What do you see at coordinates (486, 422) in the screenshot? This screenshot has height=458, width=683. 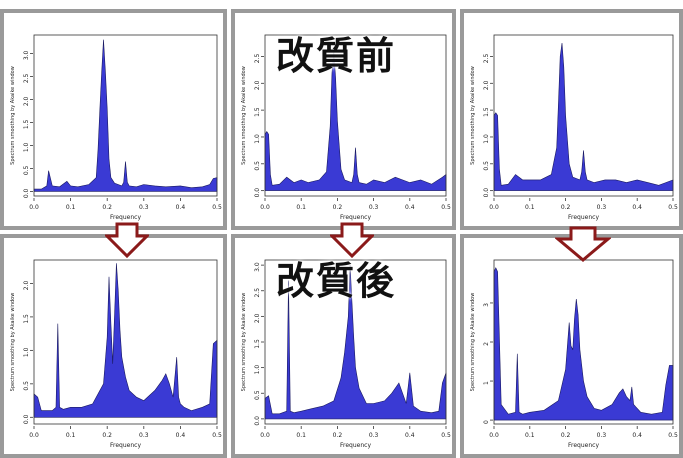 I see `y-tick-label: 0` at bounding box center [486, 422].